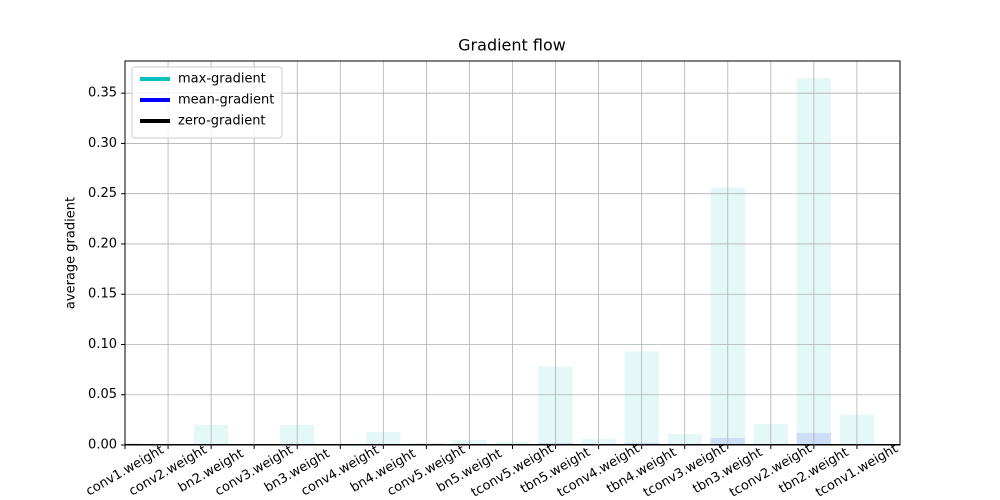 Image resolution: width=1000 pixels, height=500 pixels. What do you see at coordinates (226, 100) in the screenshot?
I see `legend-label: mean-gradient` at bounding box center [226, 100].